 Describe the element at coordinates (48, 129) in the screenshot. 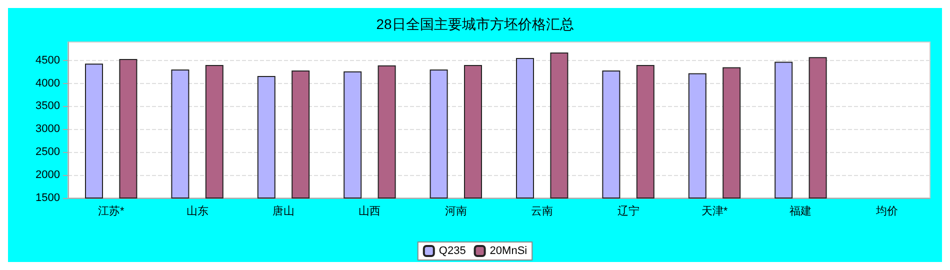

I see `y-tick-label: 3000` at that location.